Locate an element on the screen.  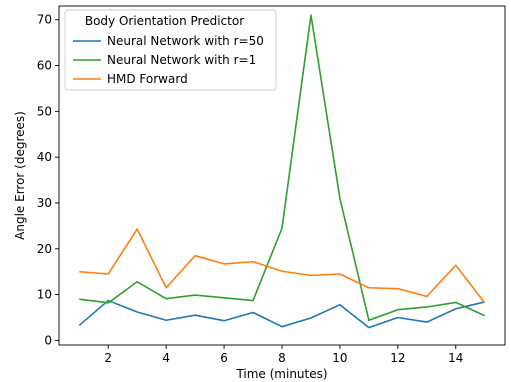
legend-box is located at coordinates (170, 50).